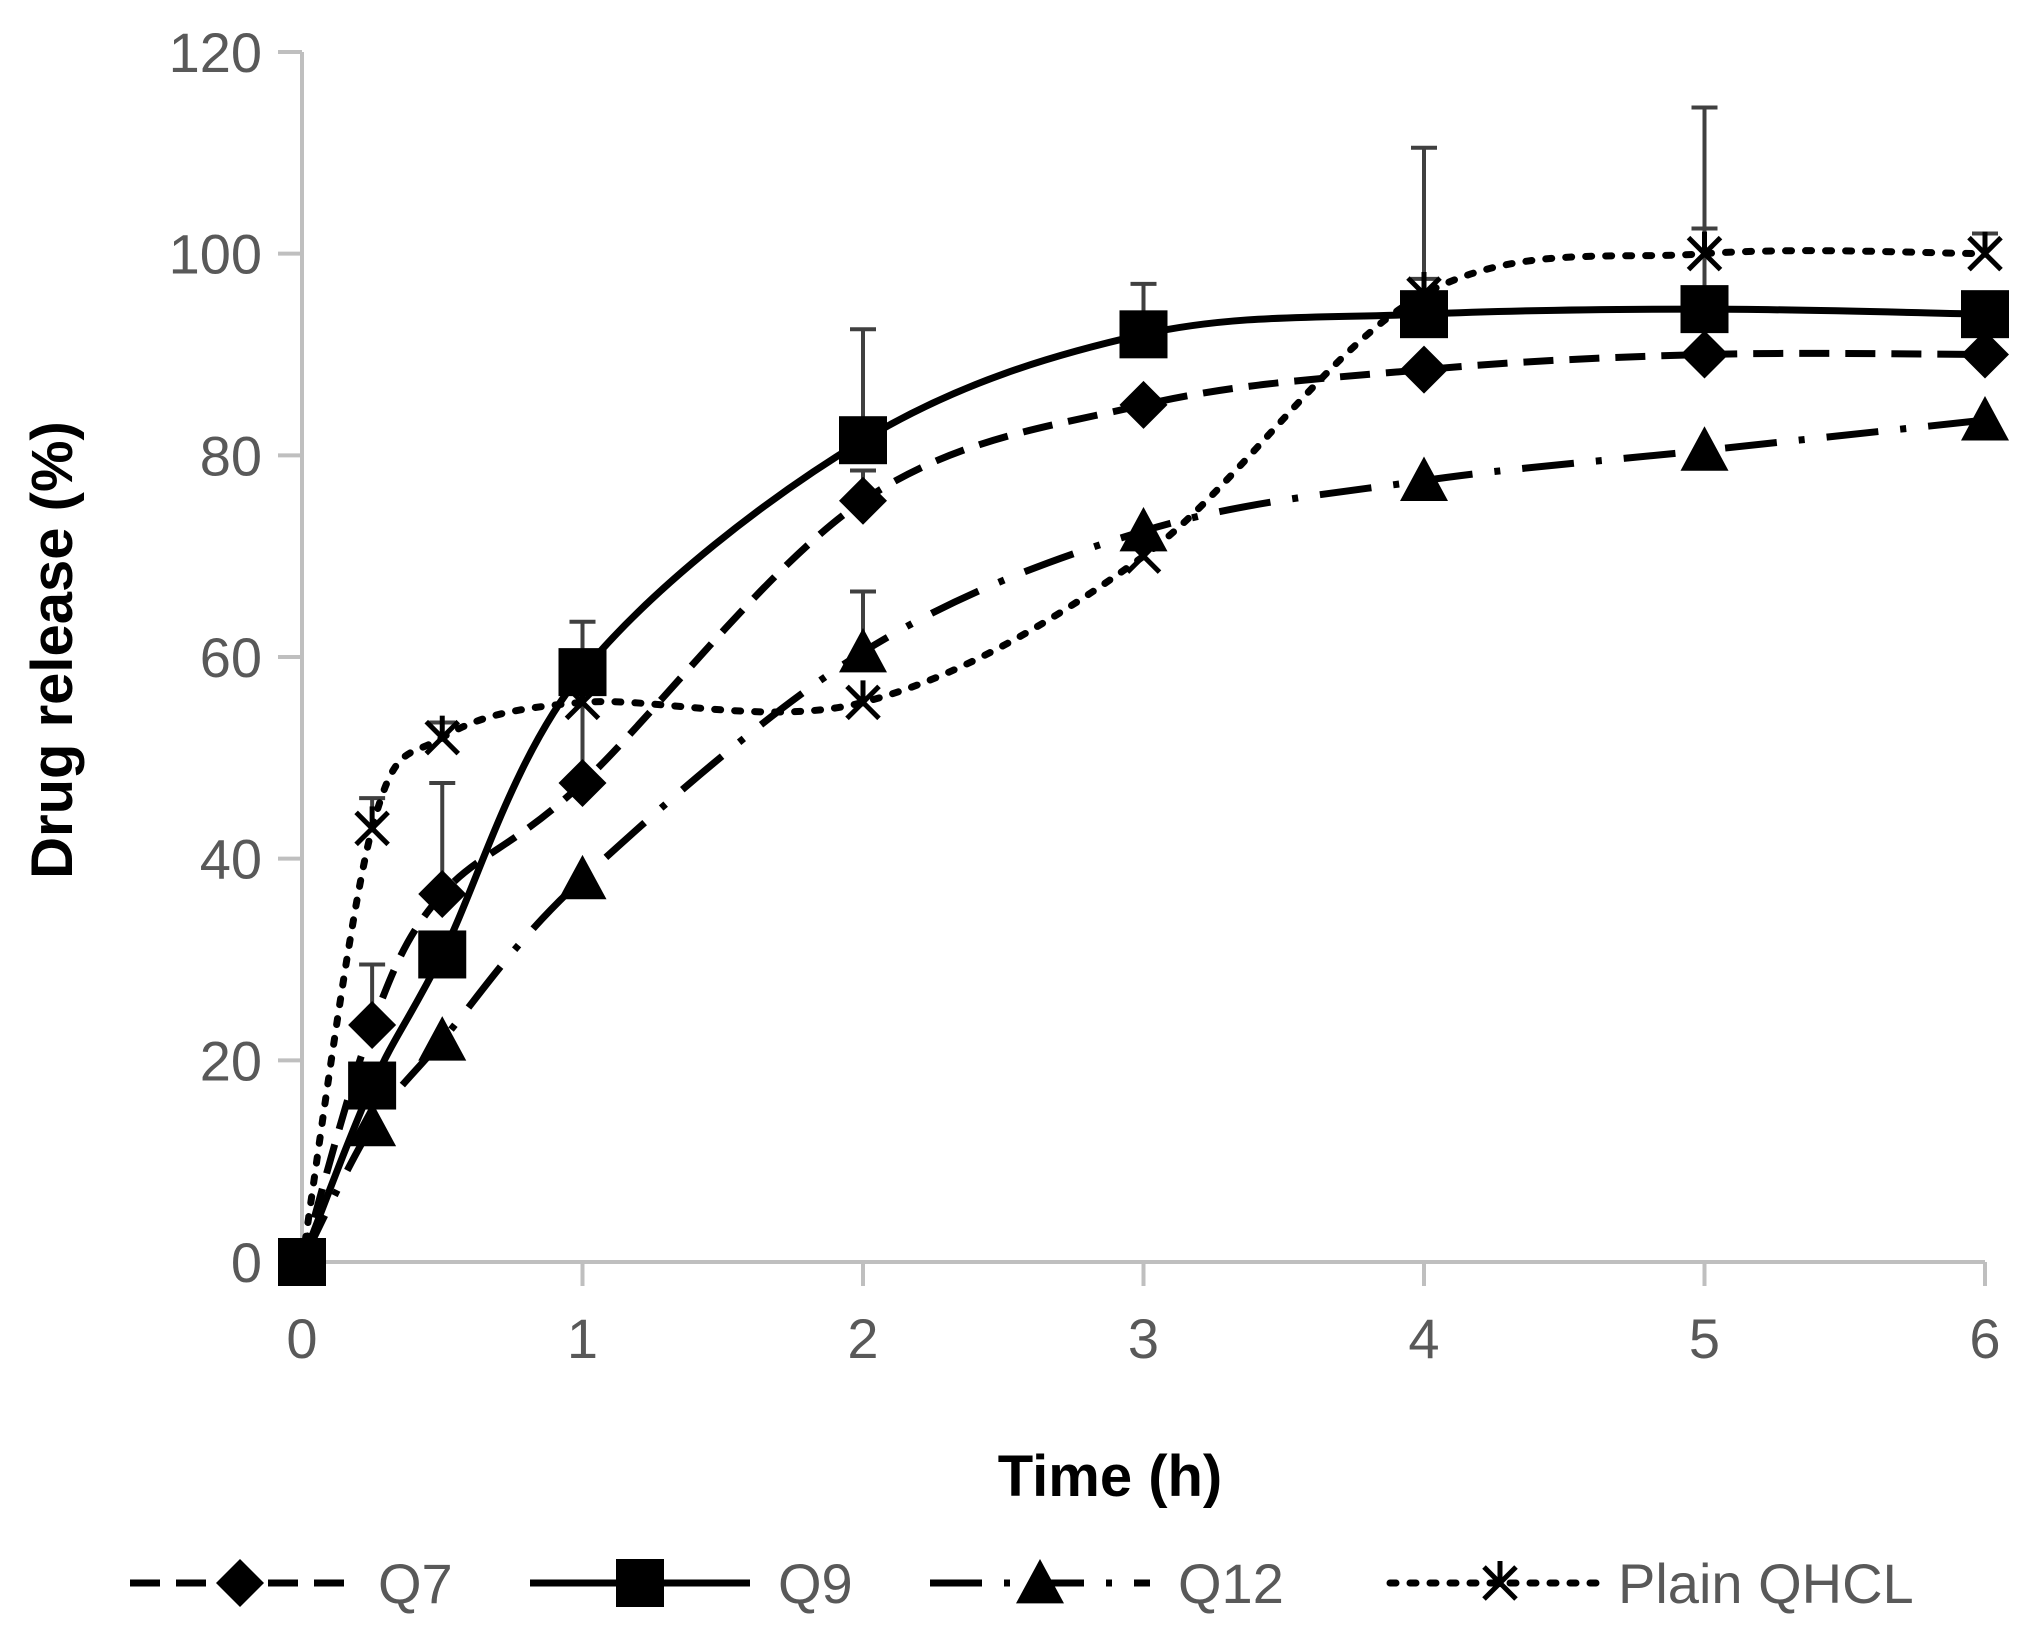 Image resolution: width=2027 pixels, height=1631 pixels. What do you see at coordinates (691, 1583) in the screenshot?
I see `legend-entry-q9: Q9` at bounding box center [691, 1583].